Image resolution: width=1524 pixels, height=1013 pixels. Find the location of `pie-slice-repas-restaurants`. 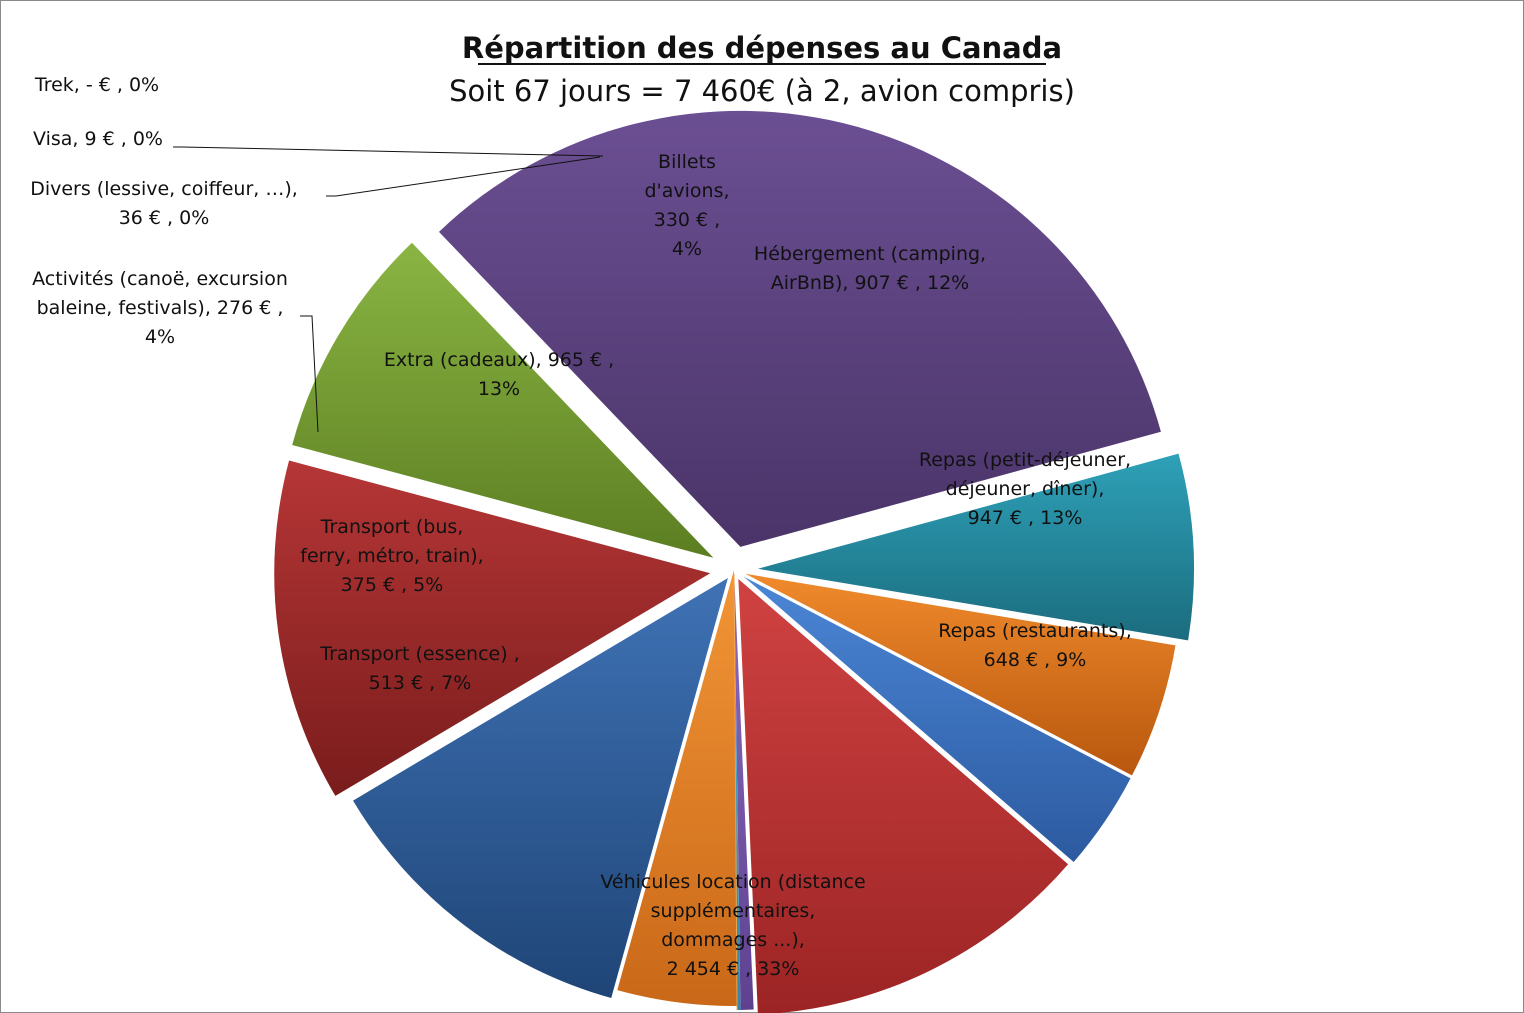

pie-slice-repas-restaurants is located at coordinates (503, 400).